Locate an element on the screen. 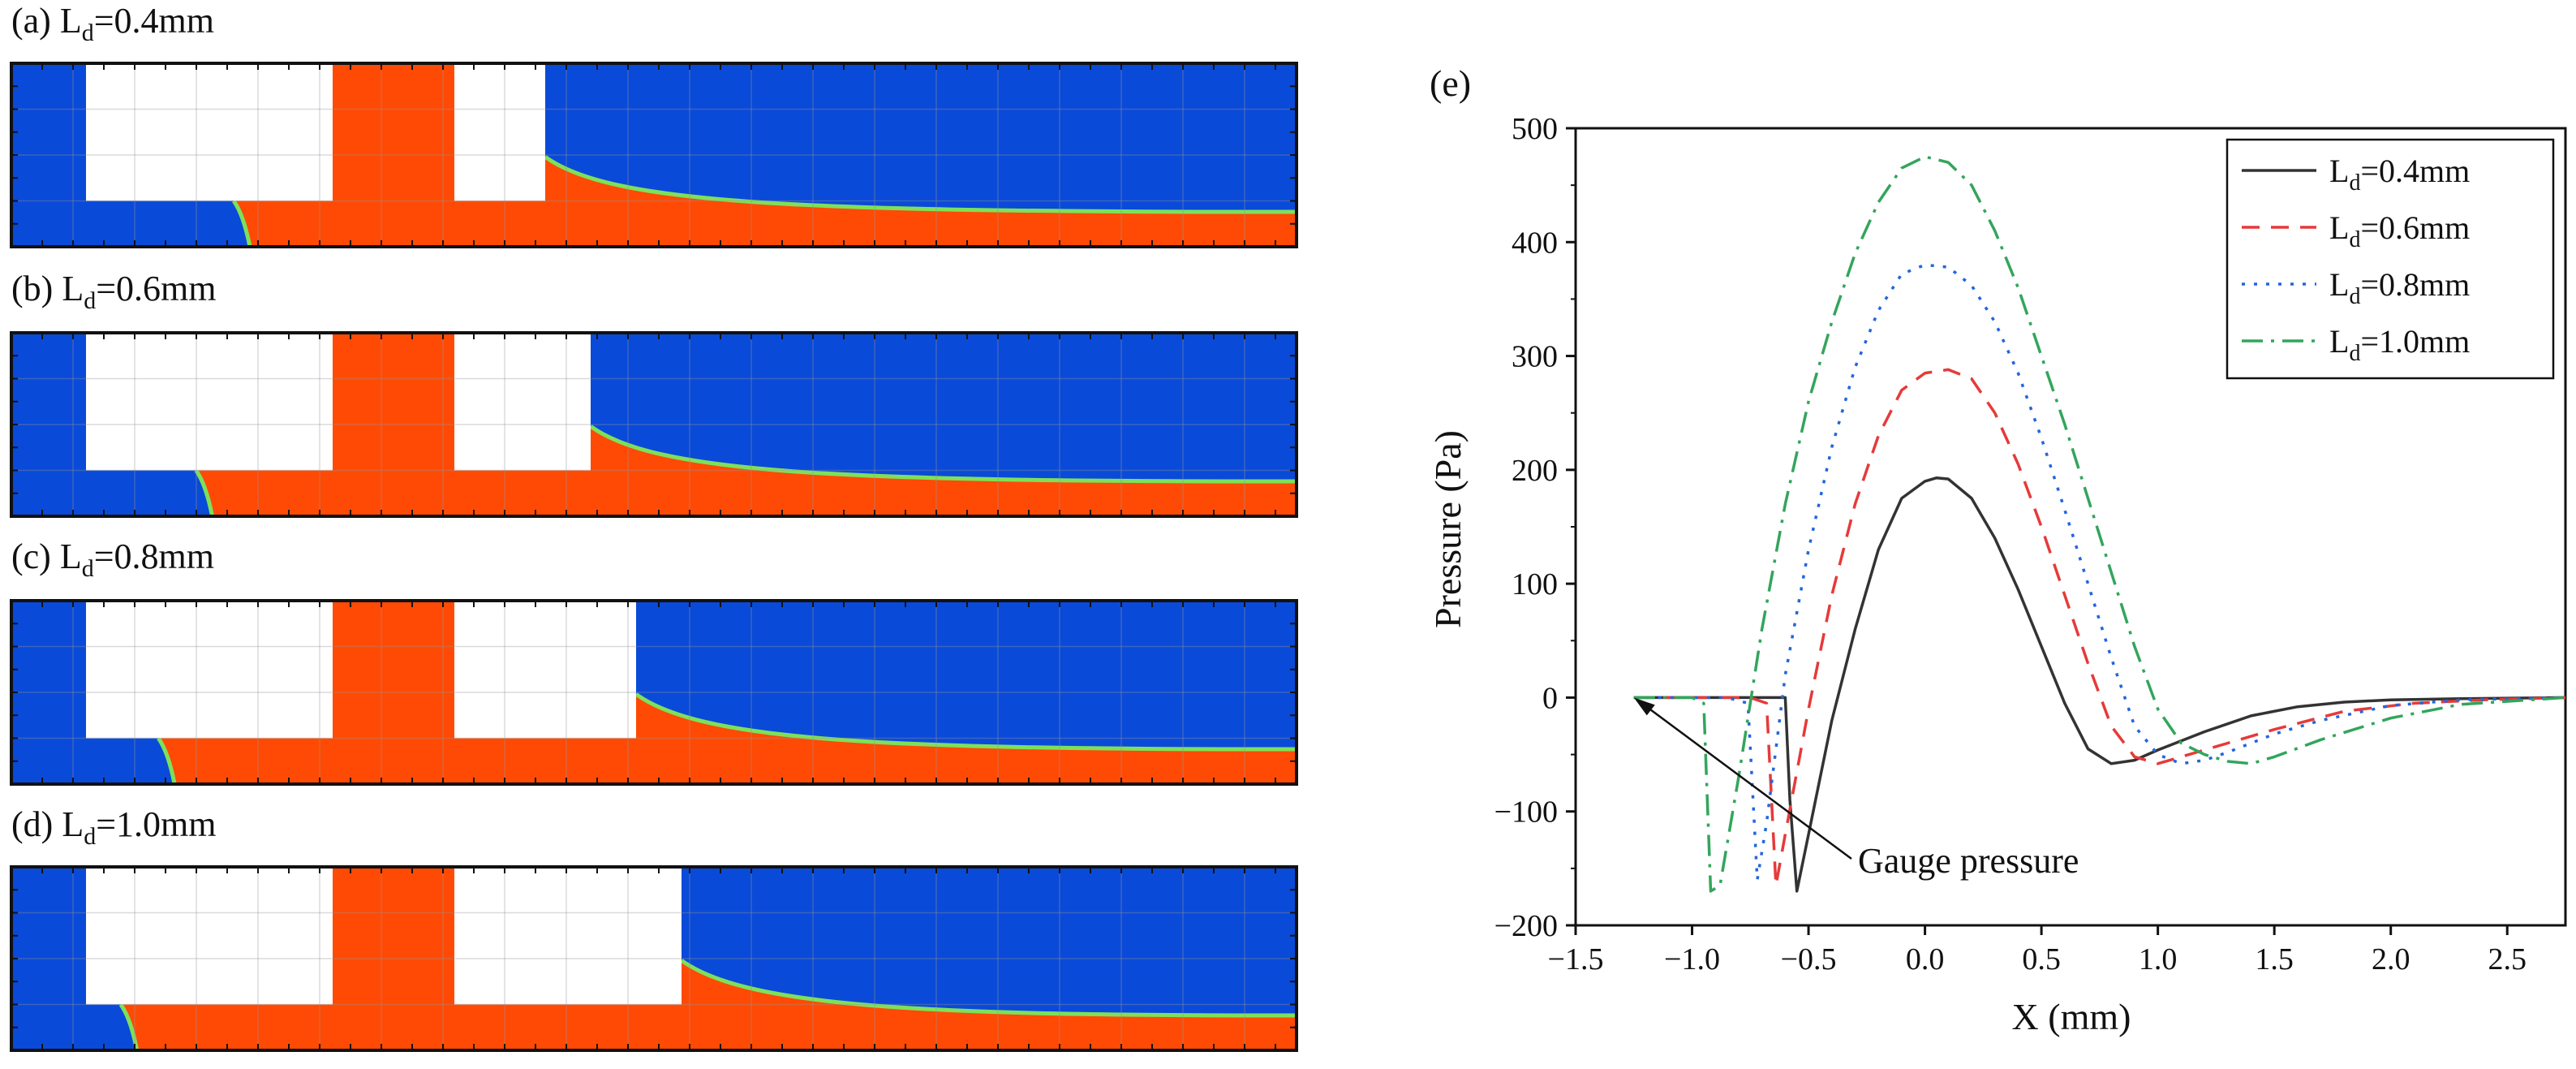 This screenshot has width=2576, height=1069. x-tick-label: −1.0 is located at coordinates (1692, 959).